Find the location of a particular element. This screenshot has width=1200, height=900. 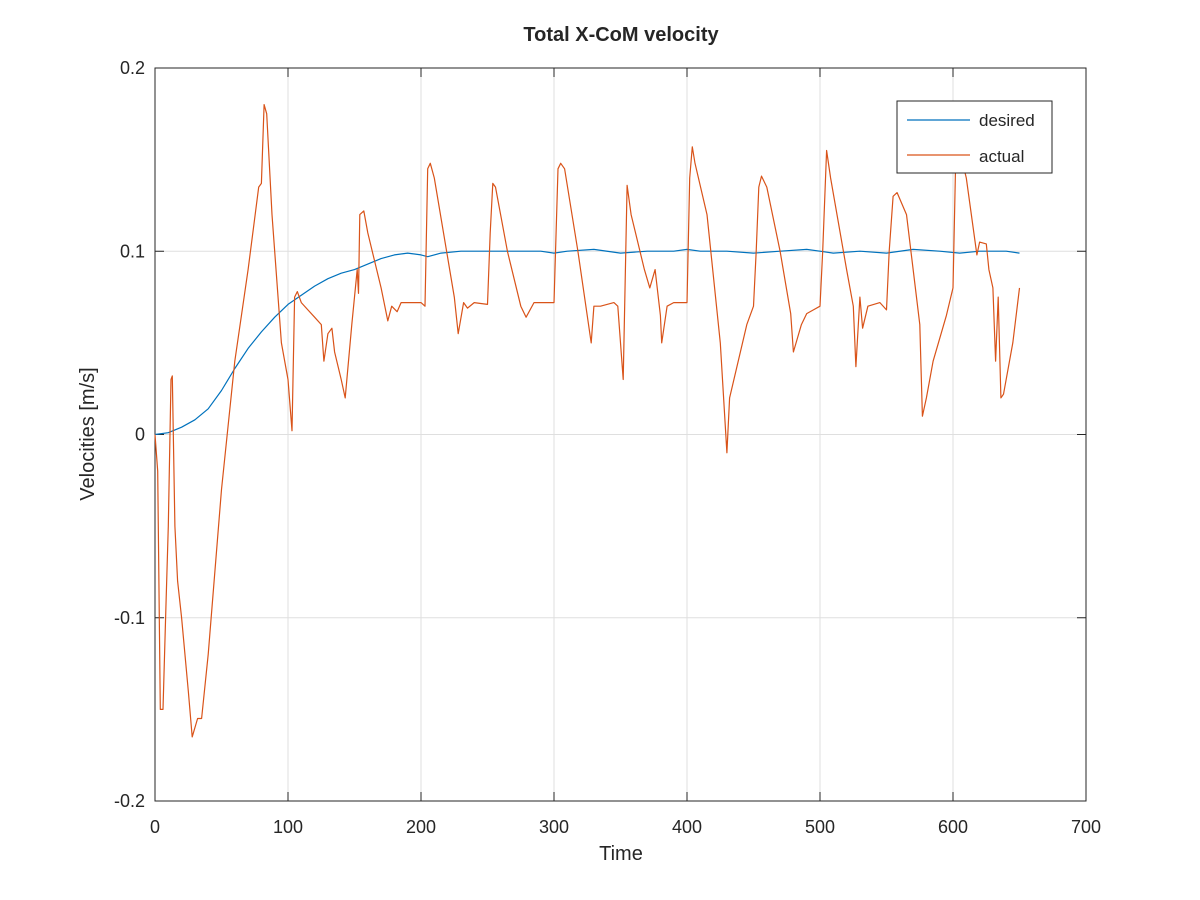

y-axis-label: Velocities [m/s] is located at coordinates (88, 433).